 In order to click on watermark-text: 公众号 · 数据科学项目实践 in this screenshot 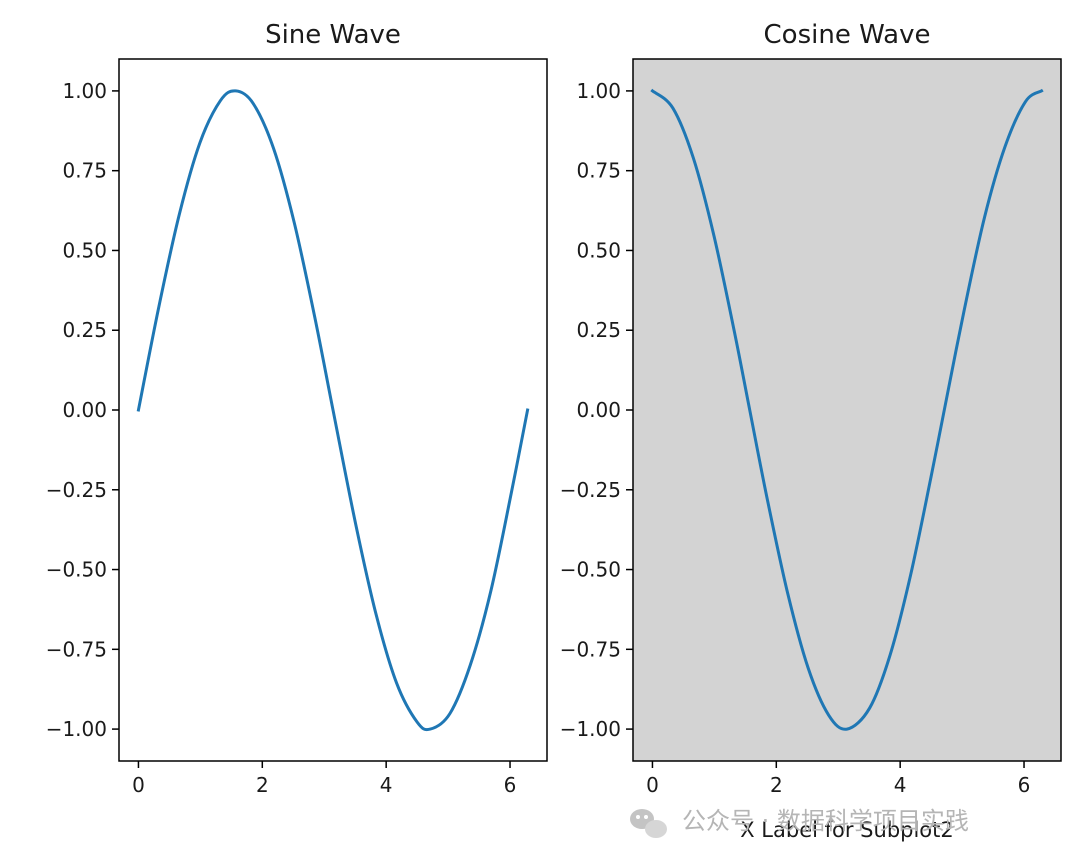, I will do `click(825, 821)`.